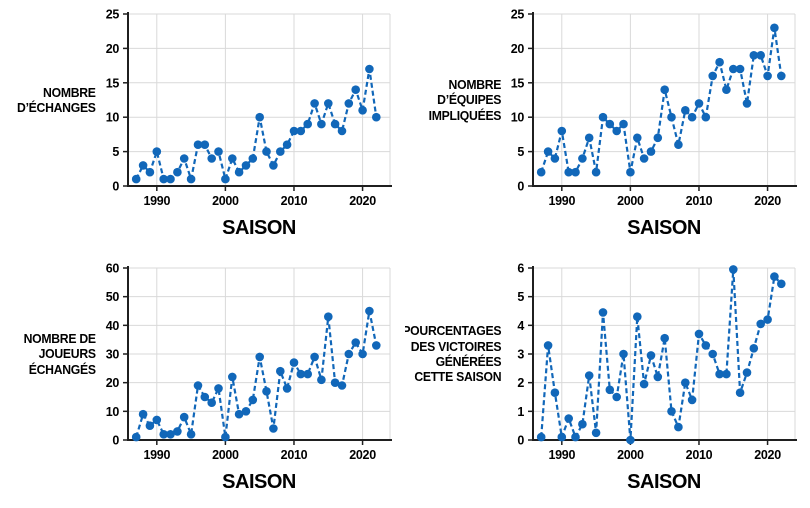 This screenshot has height=508, width=810. Describe the element at coordinates (464, 100) in the screenshot. I see `y-axis-label: NOMBRE D’ÉQUIPES IMPLIQUÉES` at that location.